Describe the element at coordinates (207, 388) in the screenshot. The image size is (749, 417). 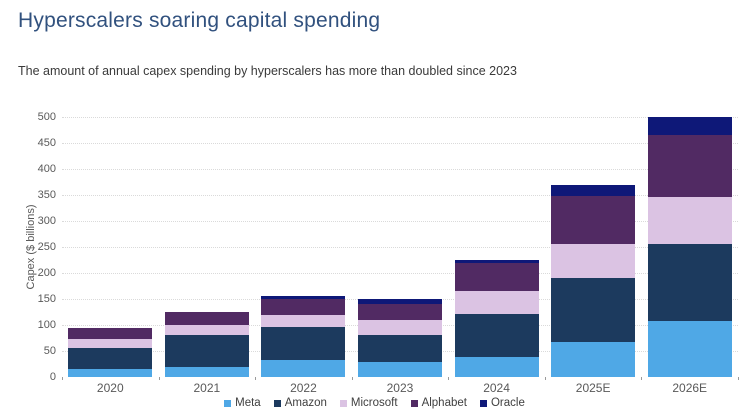
I see `x-tick-label-2021: 2021` at that location.